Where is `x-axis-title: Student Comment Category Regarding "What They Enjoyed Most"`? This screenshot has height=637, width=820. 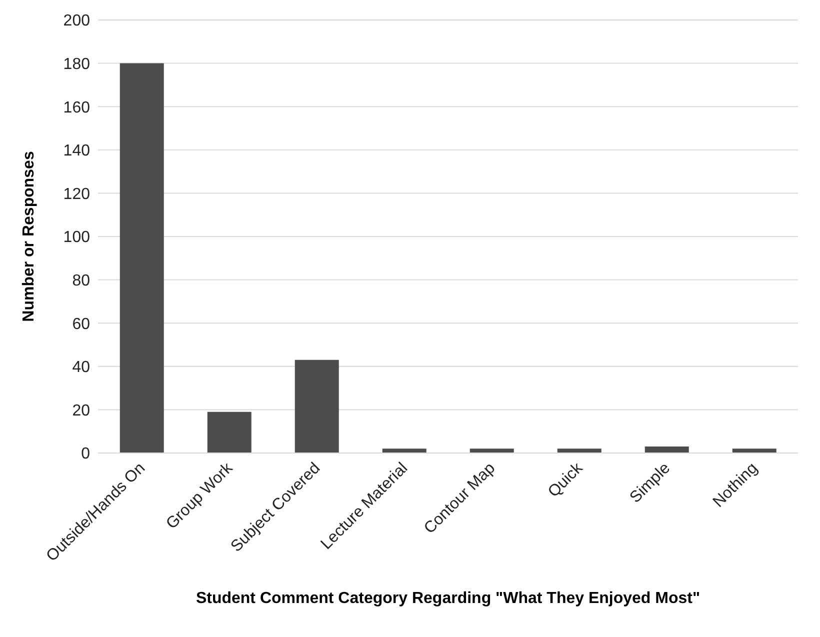 x-axis-title: Student Comment Category Regarding "What They Enjoyed Most" is located at coordinates (448, 598).